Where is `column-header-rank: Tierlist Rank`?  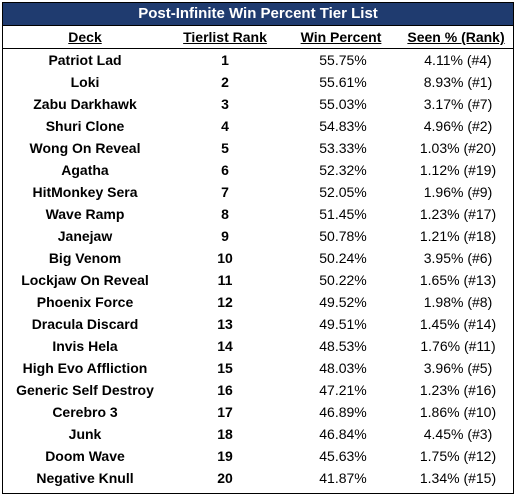
column-header-rank: Tierlist Rank is located at coordinates (225, 37).